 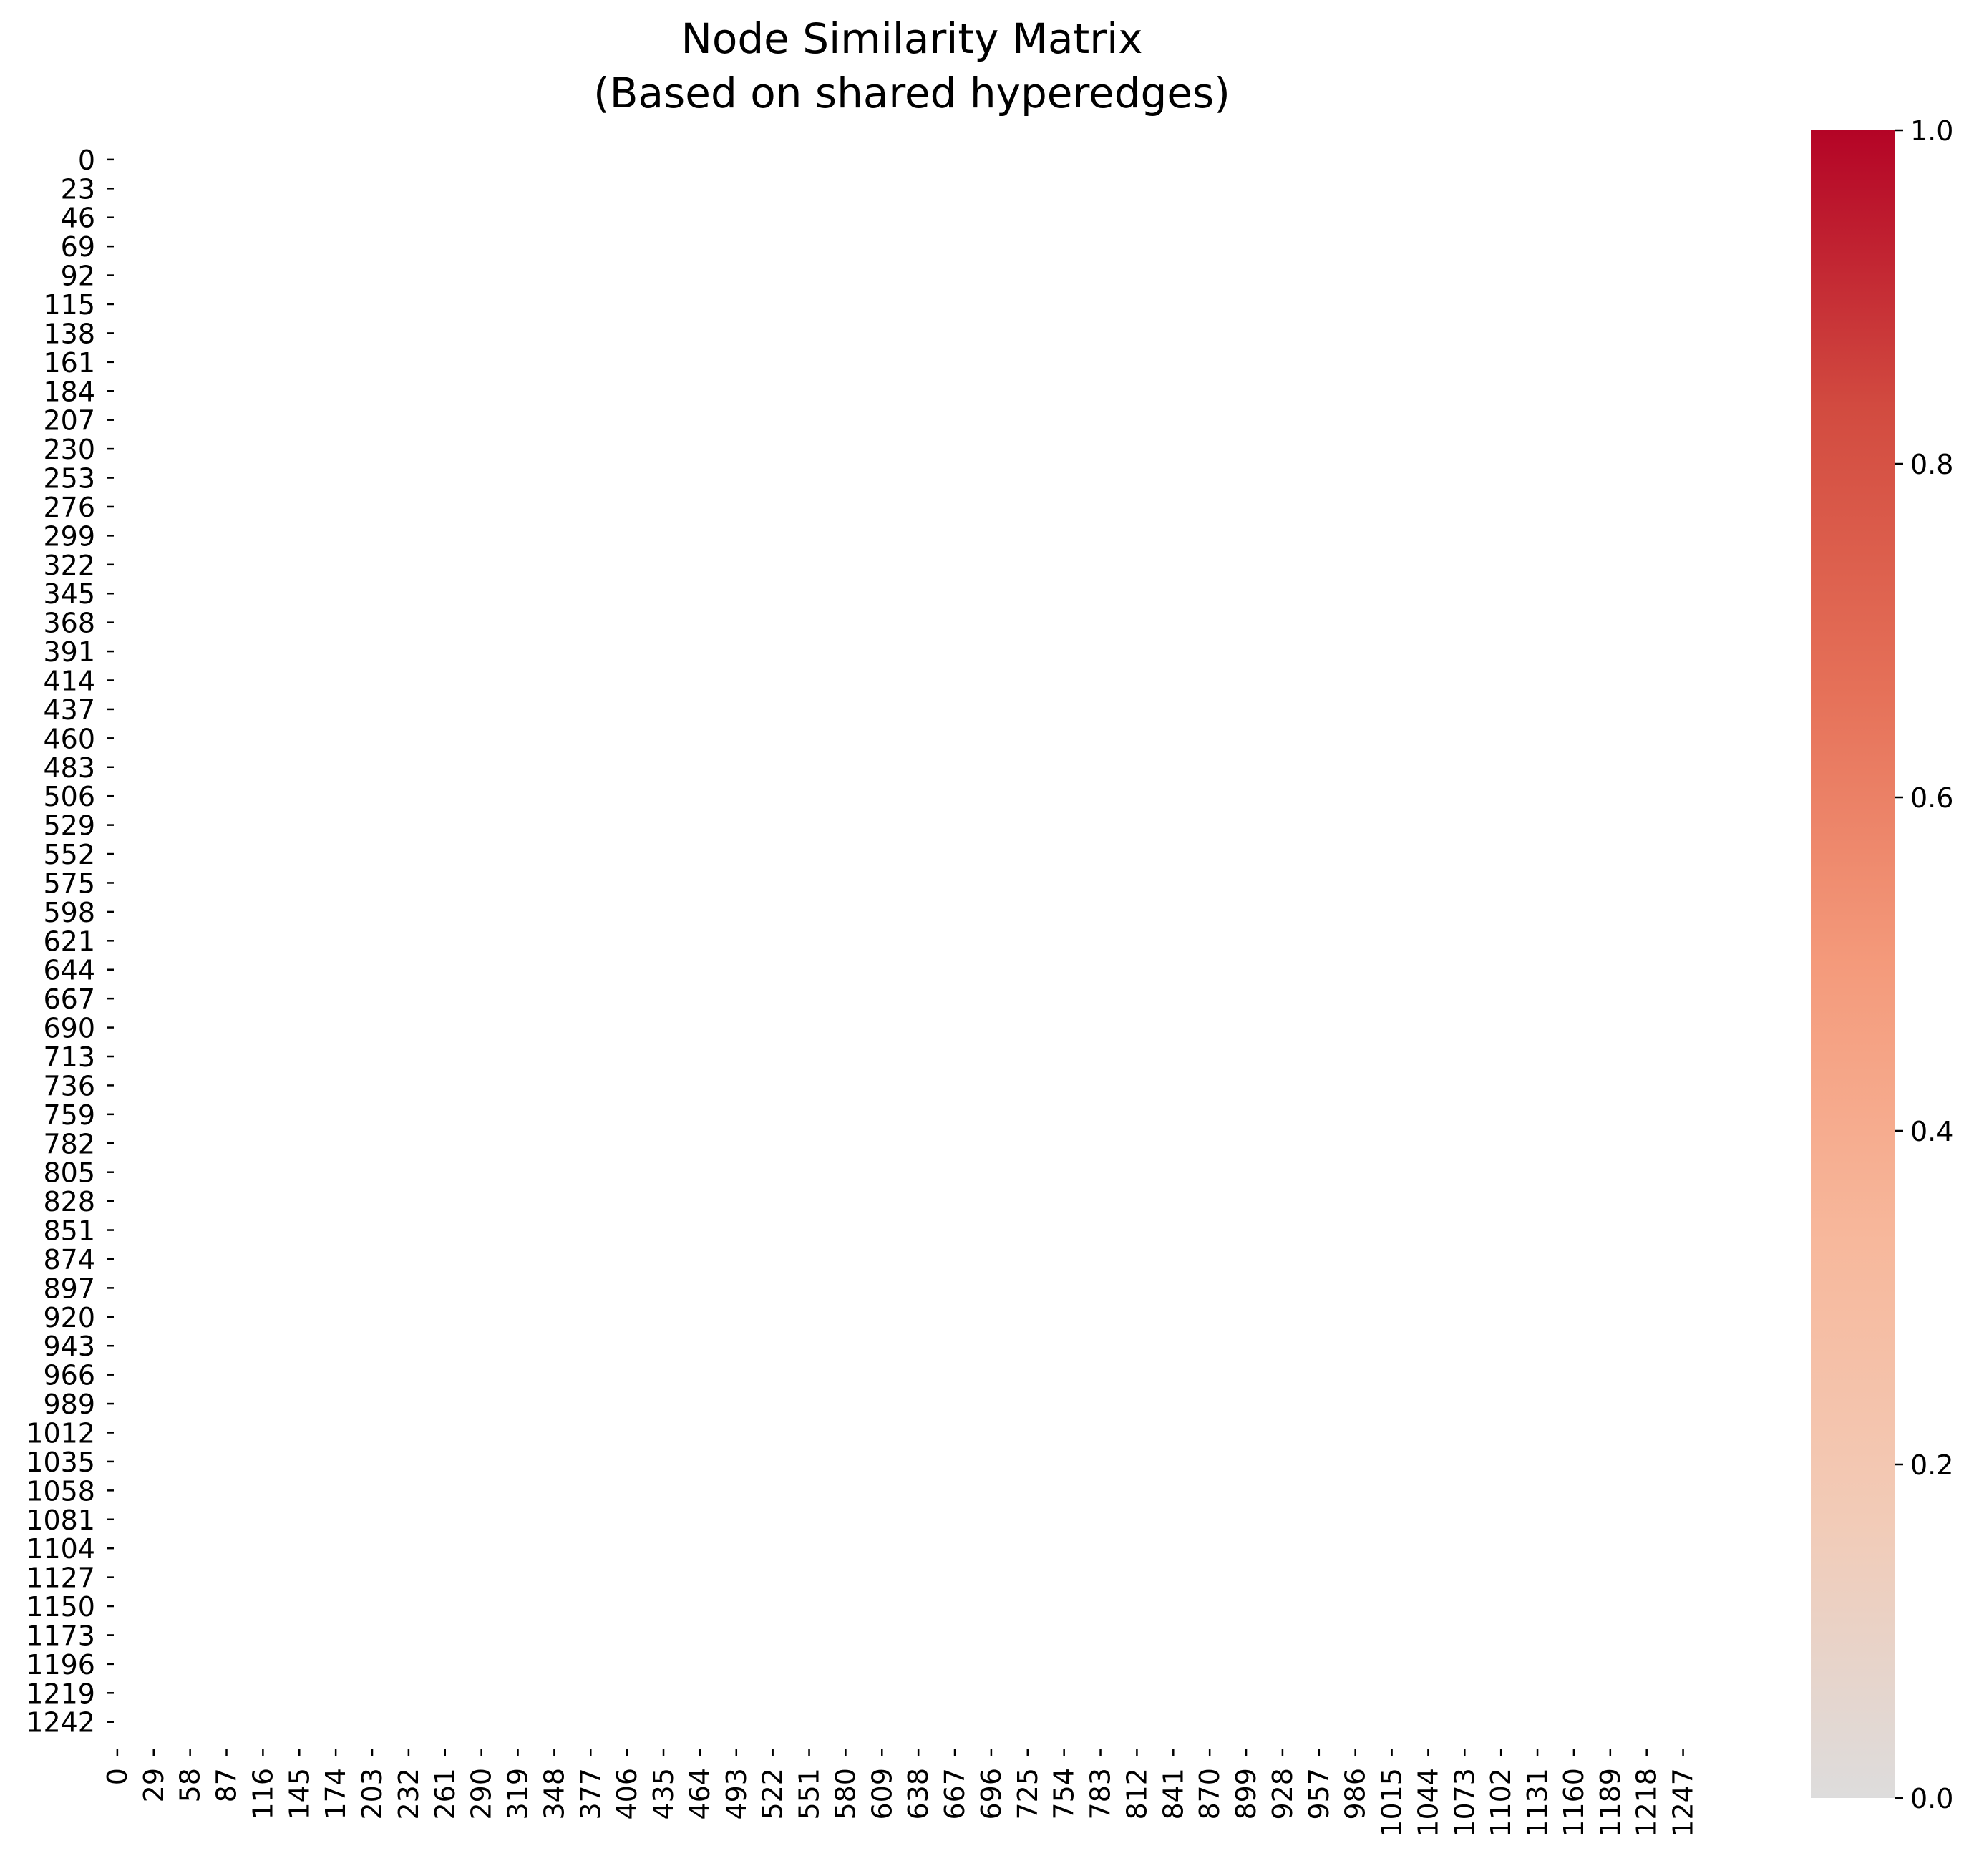 I want to click on y-tick-label: 575, so click(x=69, y=883).